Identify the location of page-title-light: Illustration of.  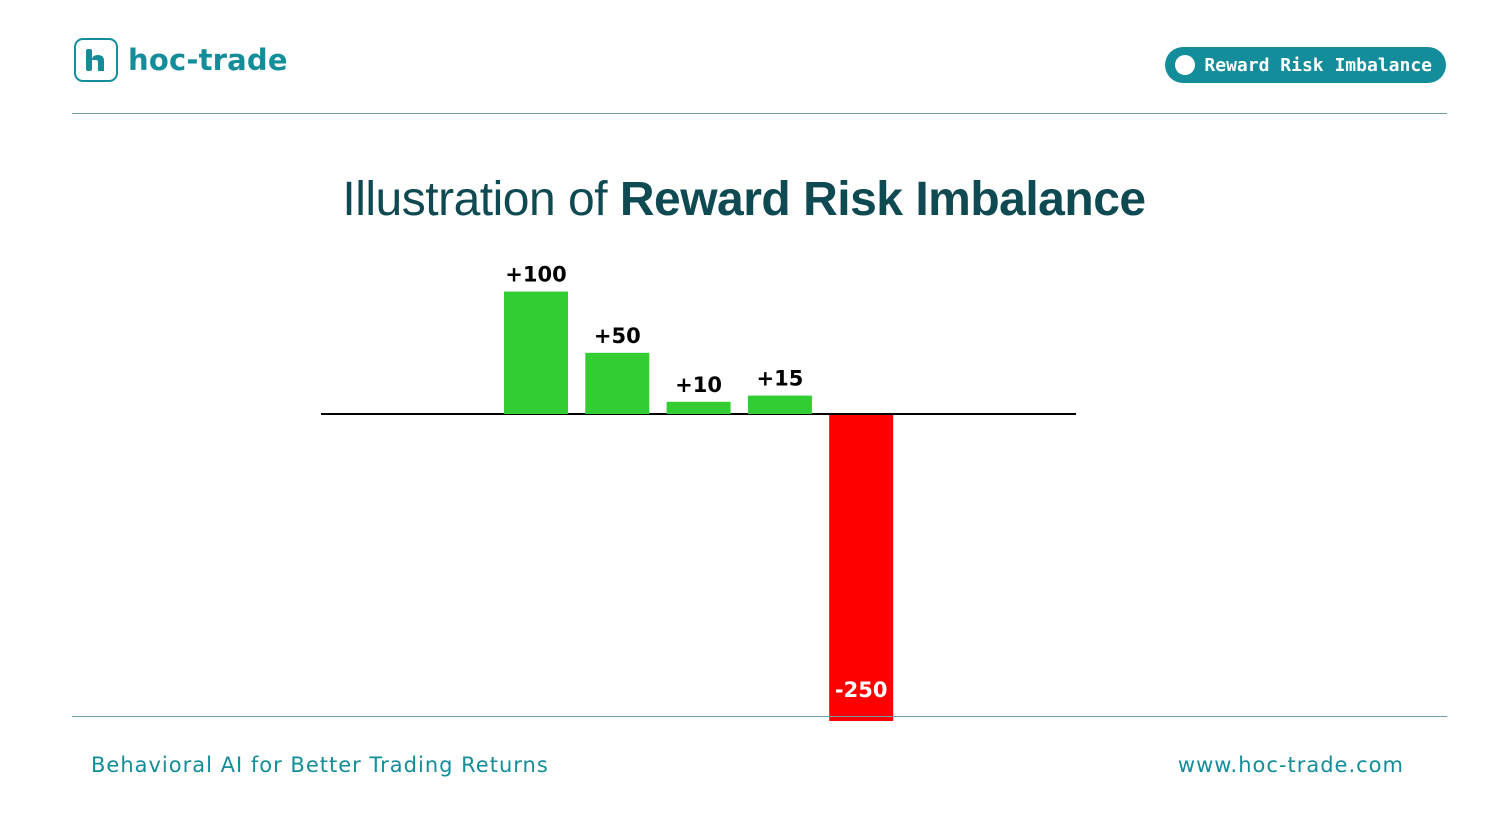
(481, 199).